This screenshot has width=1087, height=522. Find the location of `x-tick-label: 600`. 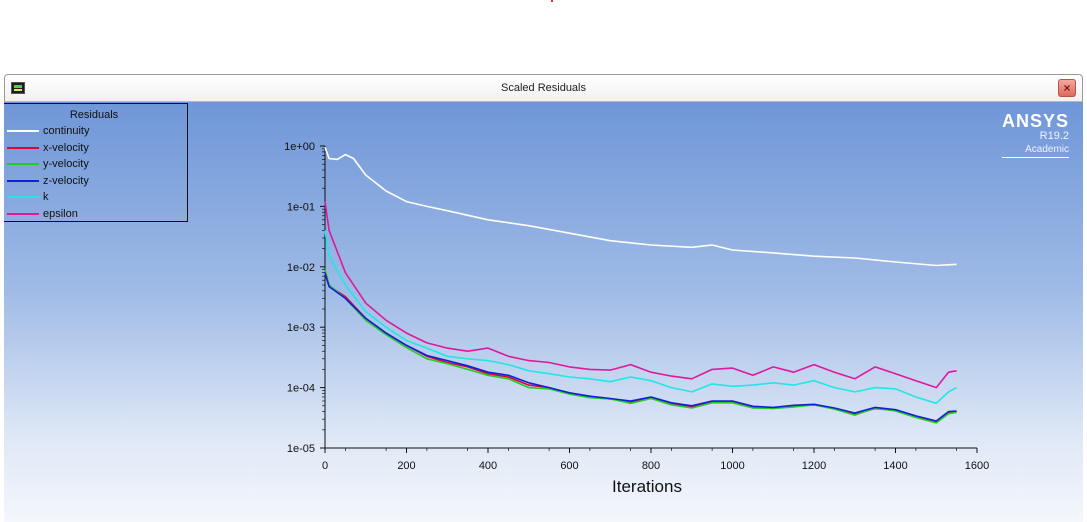

x-tick-label: 600 is located at coordinates (569, 466).